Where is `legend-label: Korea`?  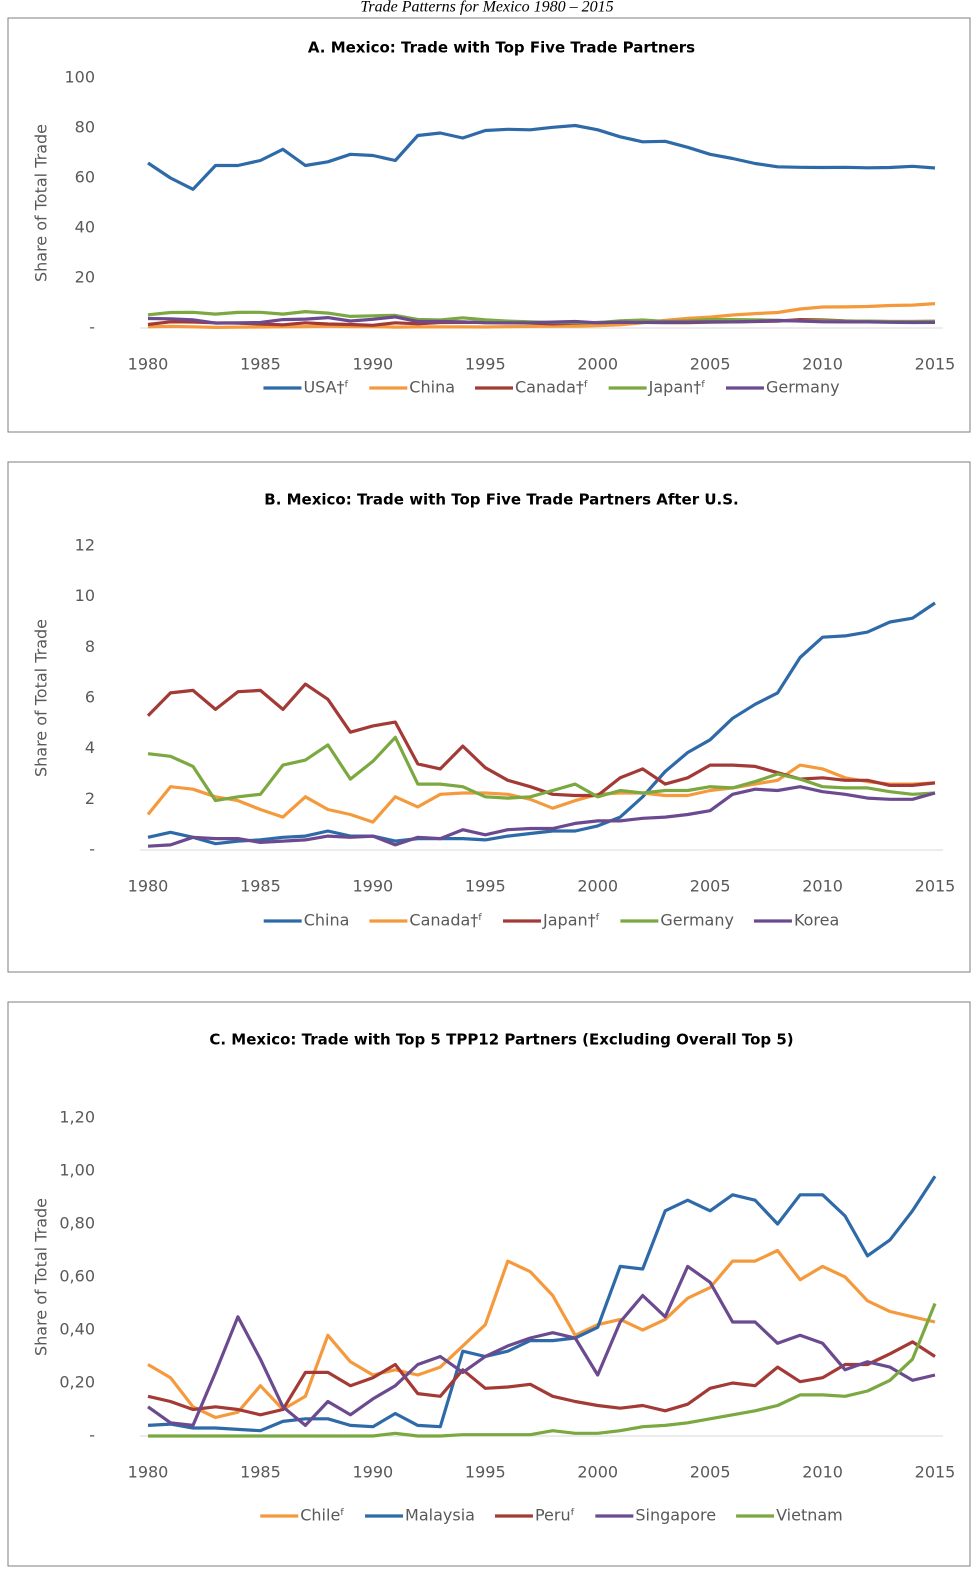
legend-label: Korea is located at coordinates (816, 920).